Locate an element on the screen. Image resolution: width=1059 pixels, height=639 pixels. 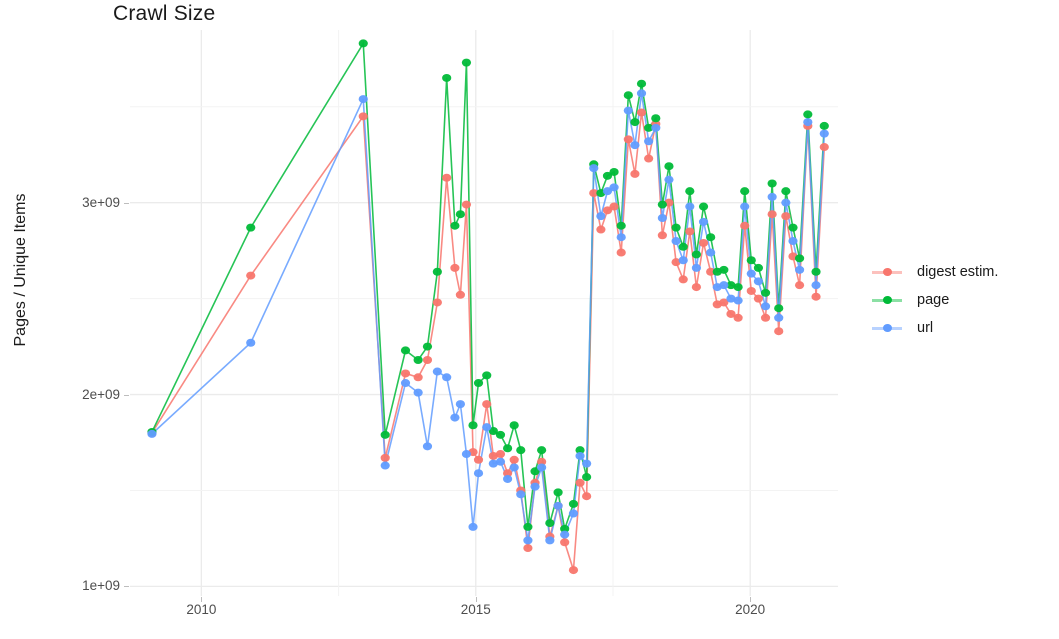
y-axis-title: Pages / Unique Items is located at coordinates (20, 270).